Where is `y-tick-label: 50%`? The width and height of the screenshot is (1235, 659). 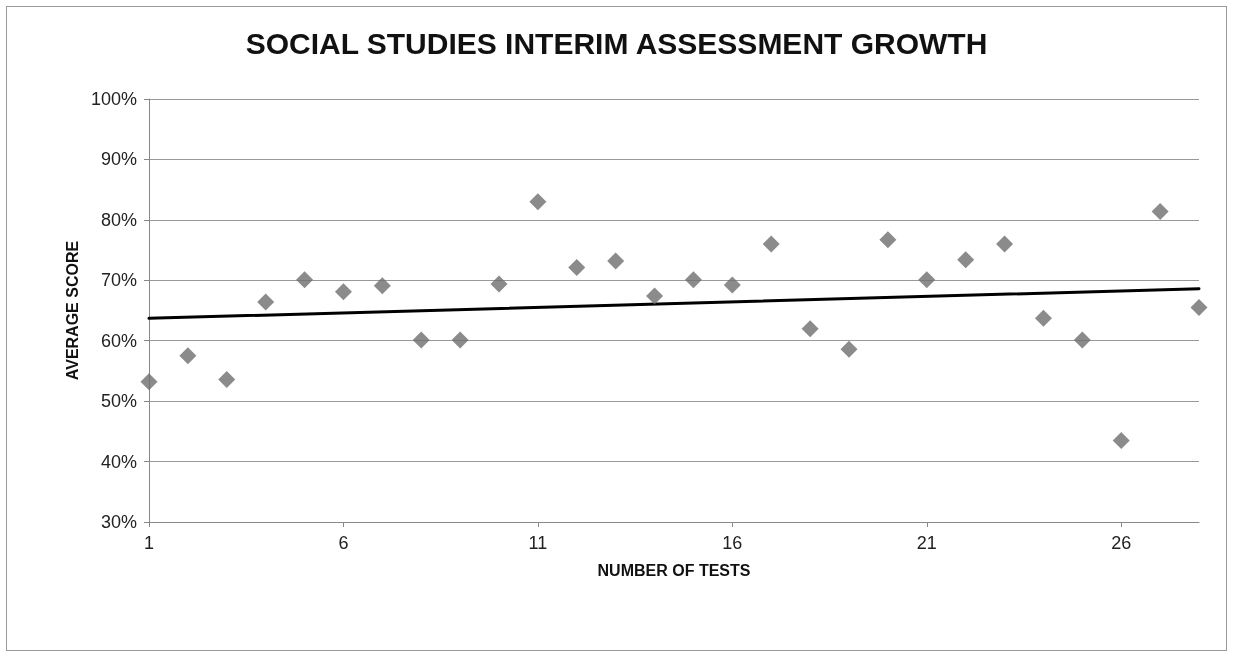
y-tick-label: 50% is located at coordinates (118, 401).